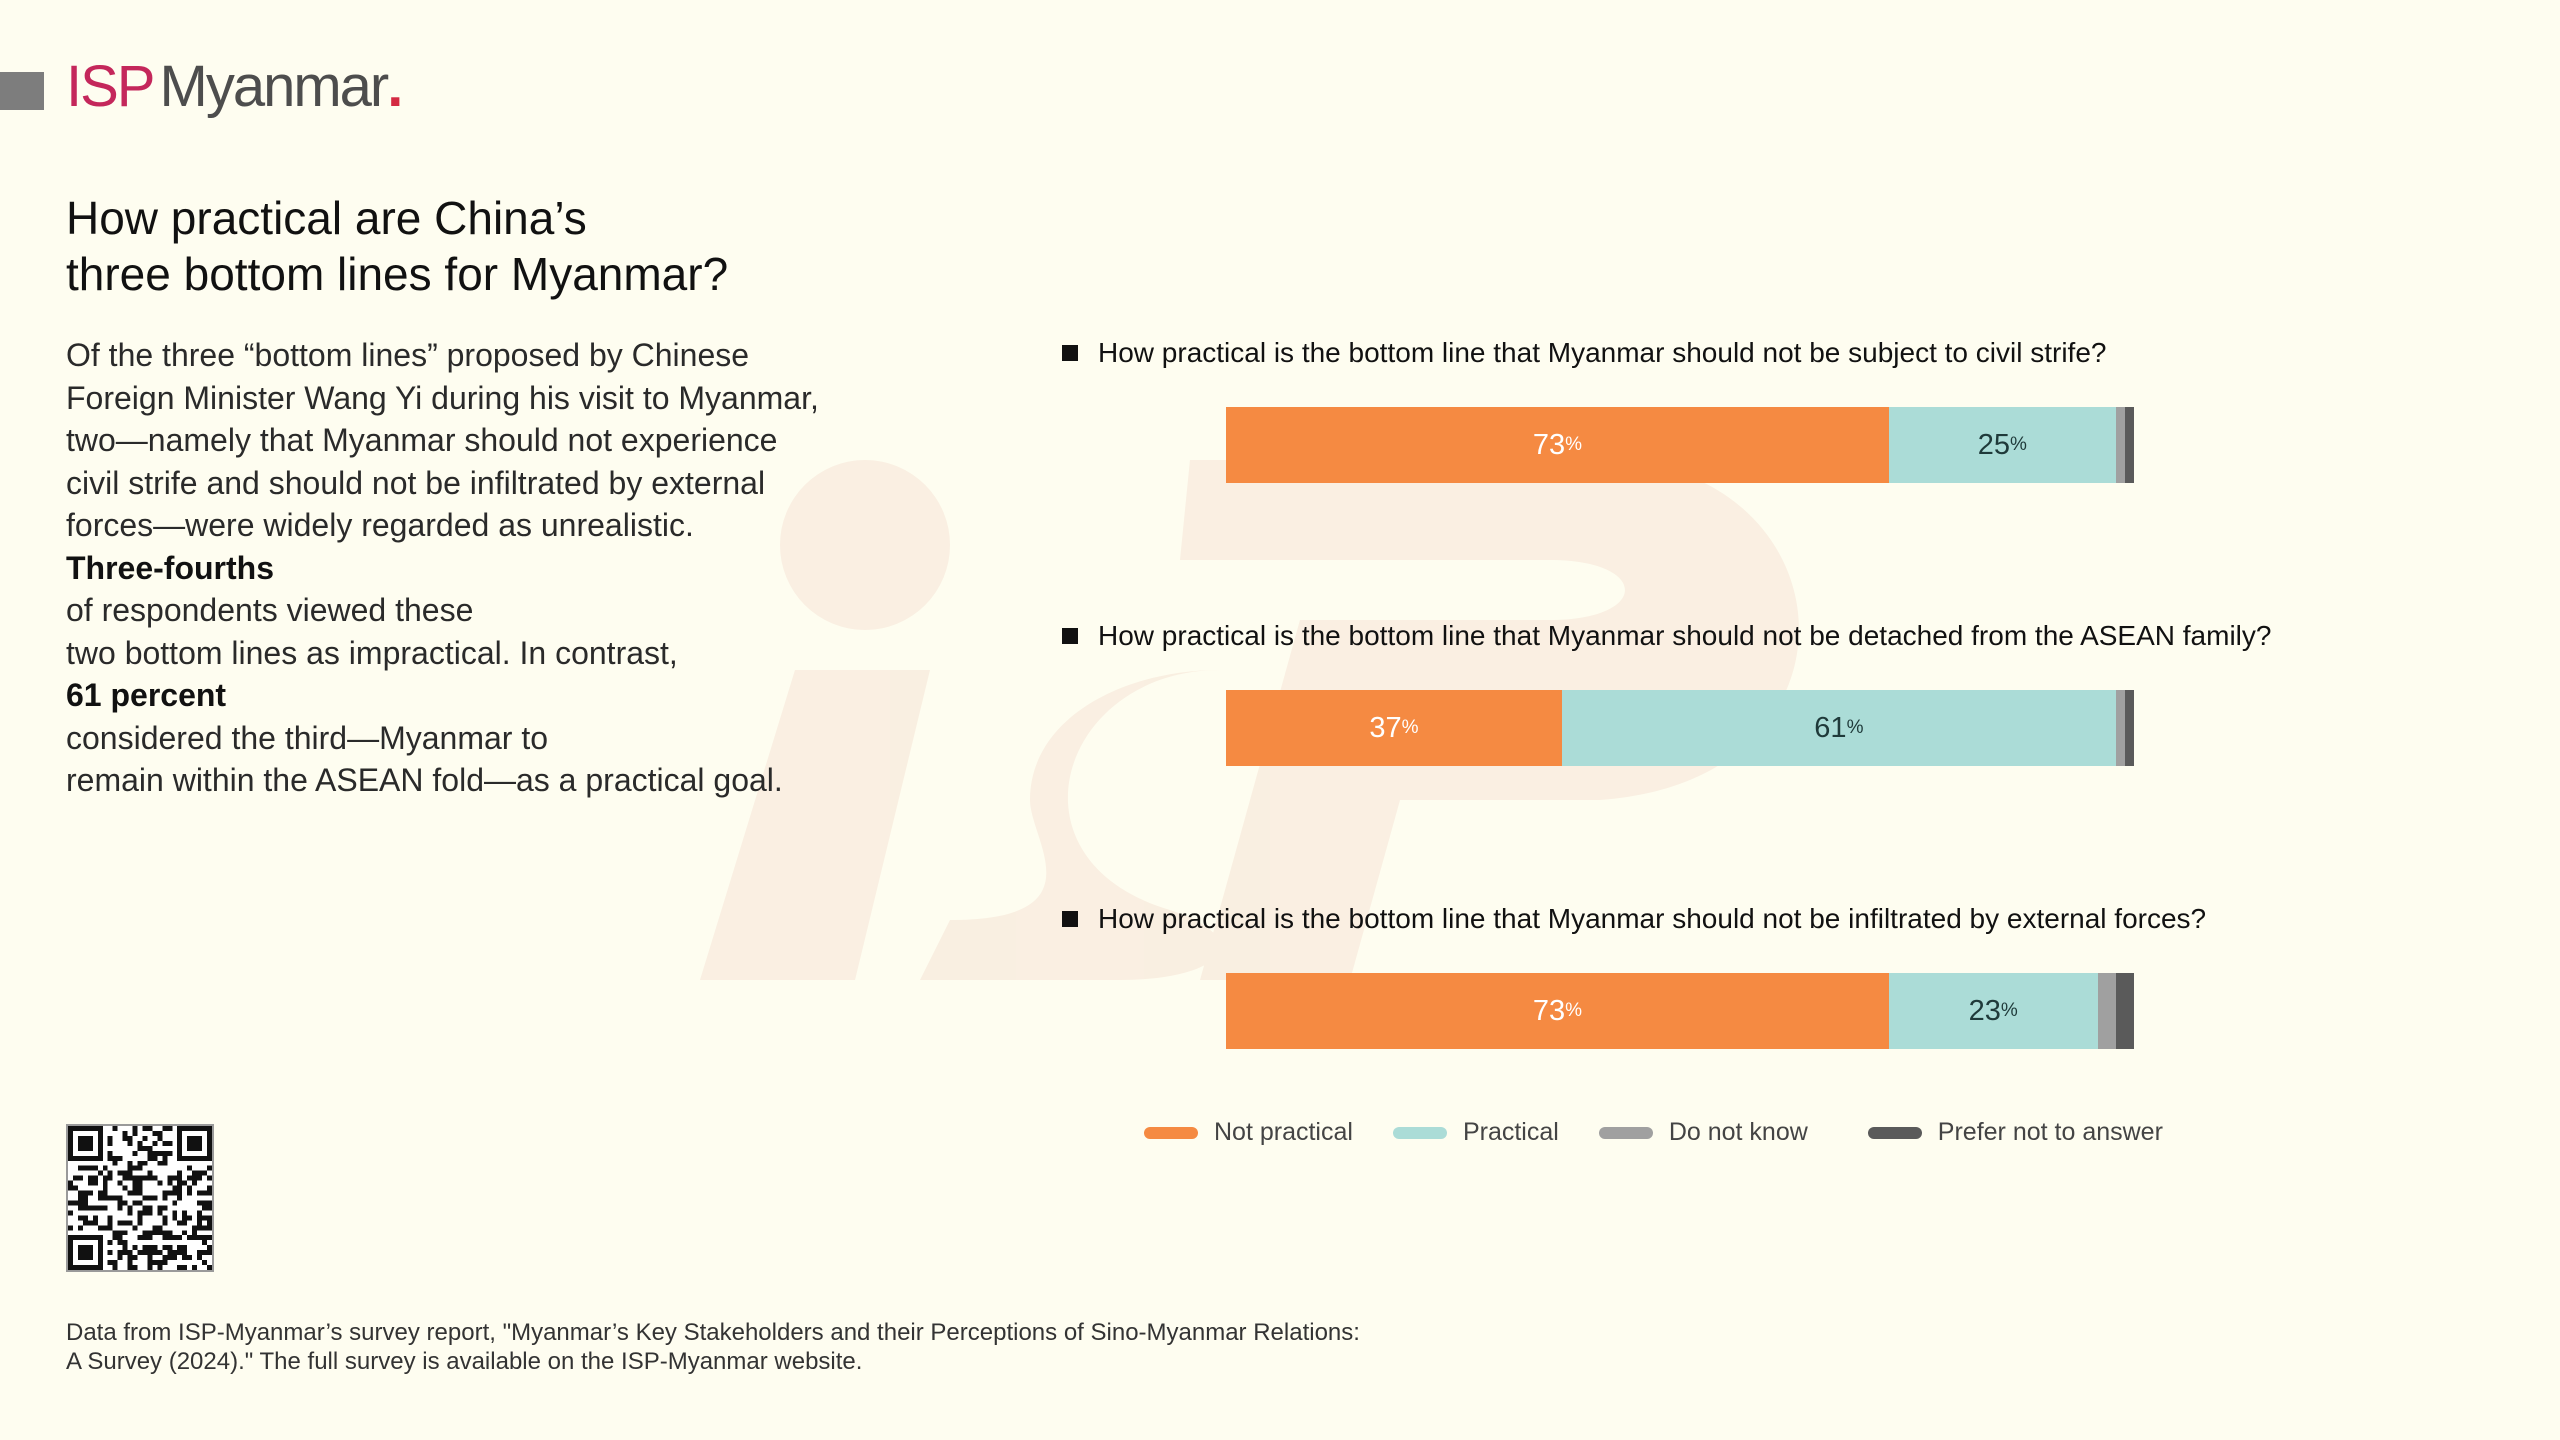 Image resolution: width=2560 pixels, height=1440 pixels. What do you see at coordinates (326, 218) in the screenshot?
I see `title-line: How practical are China’s` at bounding box center [326, 218].